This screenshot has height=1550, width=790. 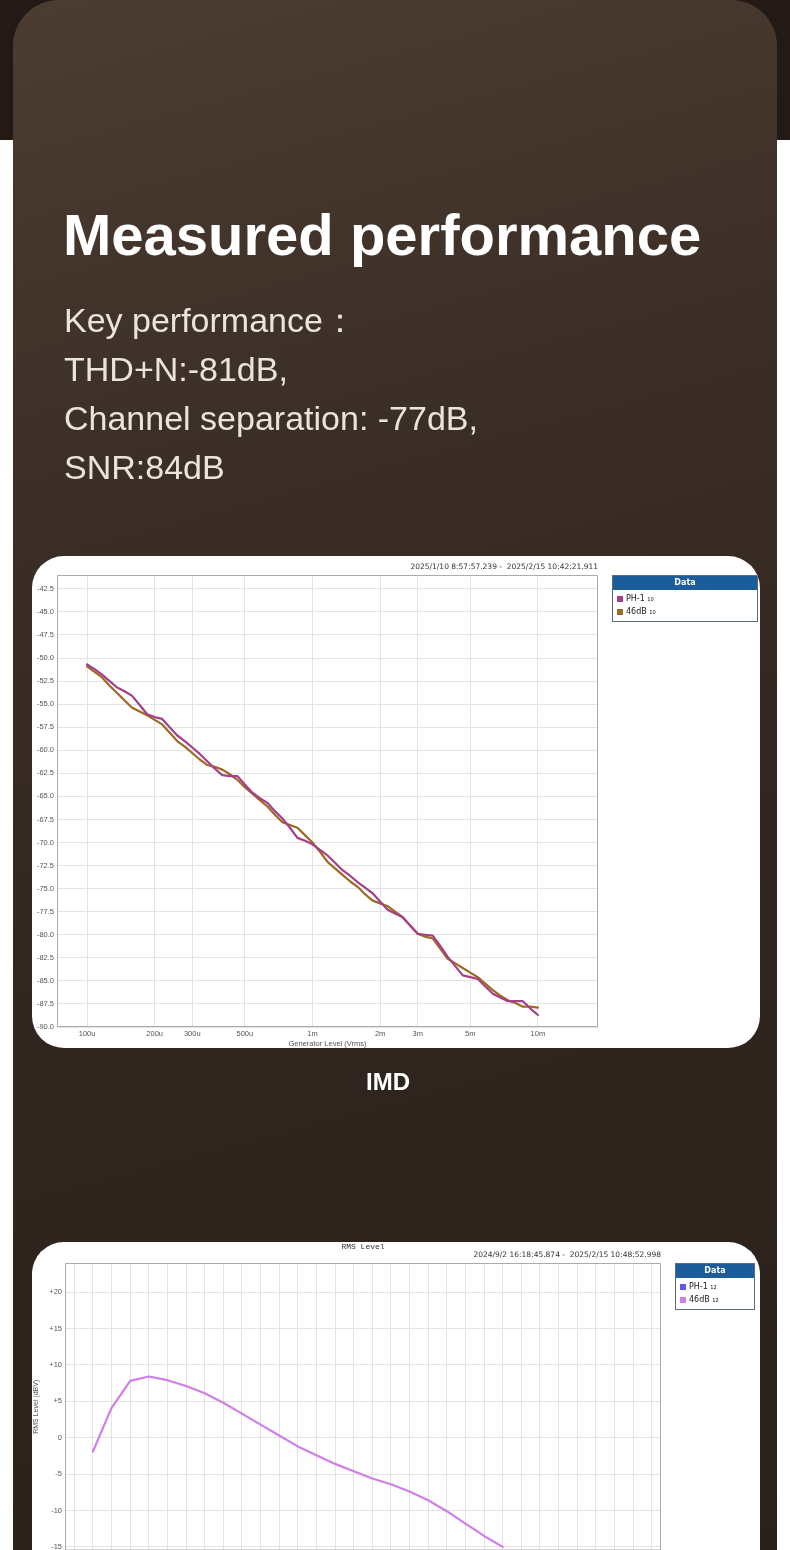 What do you see at coordinates (363, 1246) in the screenshot?
I see `chart-title: RMS Level` at bounding box center [363, 1246].